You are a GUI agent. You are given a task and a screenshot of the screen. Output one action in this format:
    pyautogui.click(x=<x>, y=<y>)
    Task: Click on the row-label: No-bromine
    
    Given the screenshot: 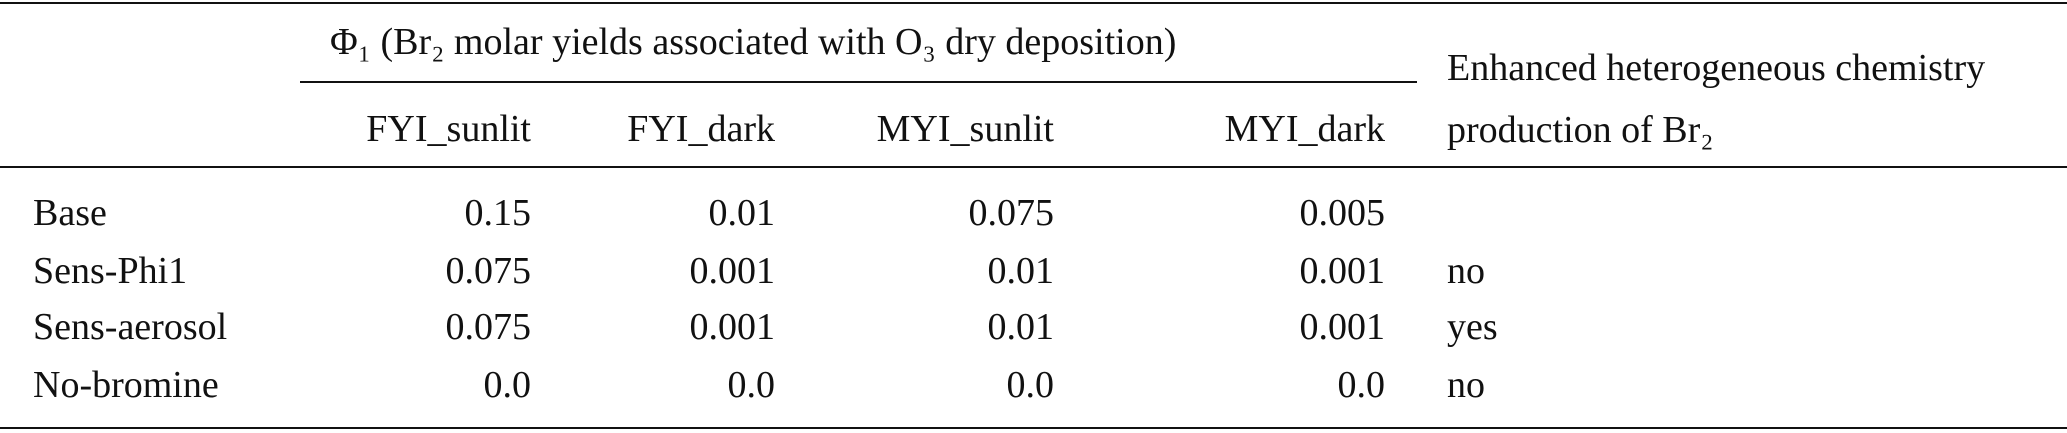 What is the action you would take?
    pyautogui.click(x=126, y=385)
    